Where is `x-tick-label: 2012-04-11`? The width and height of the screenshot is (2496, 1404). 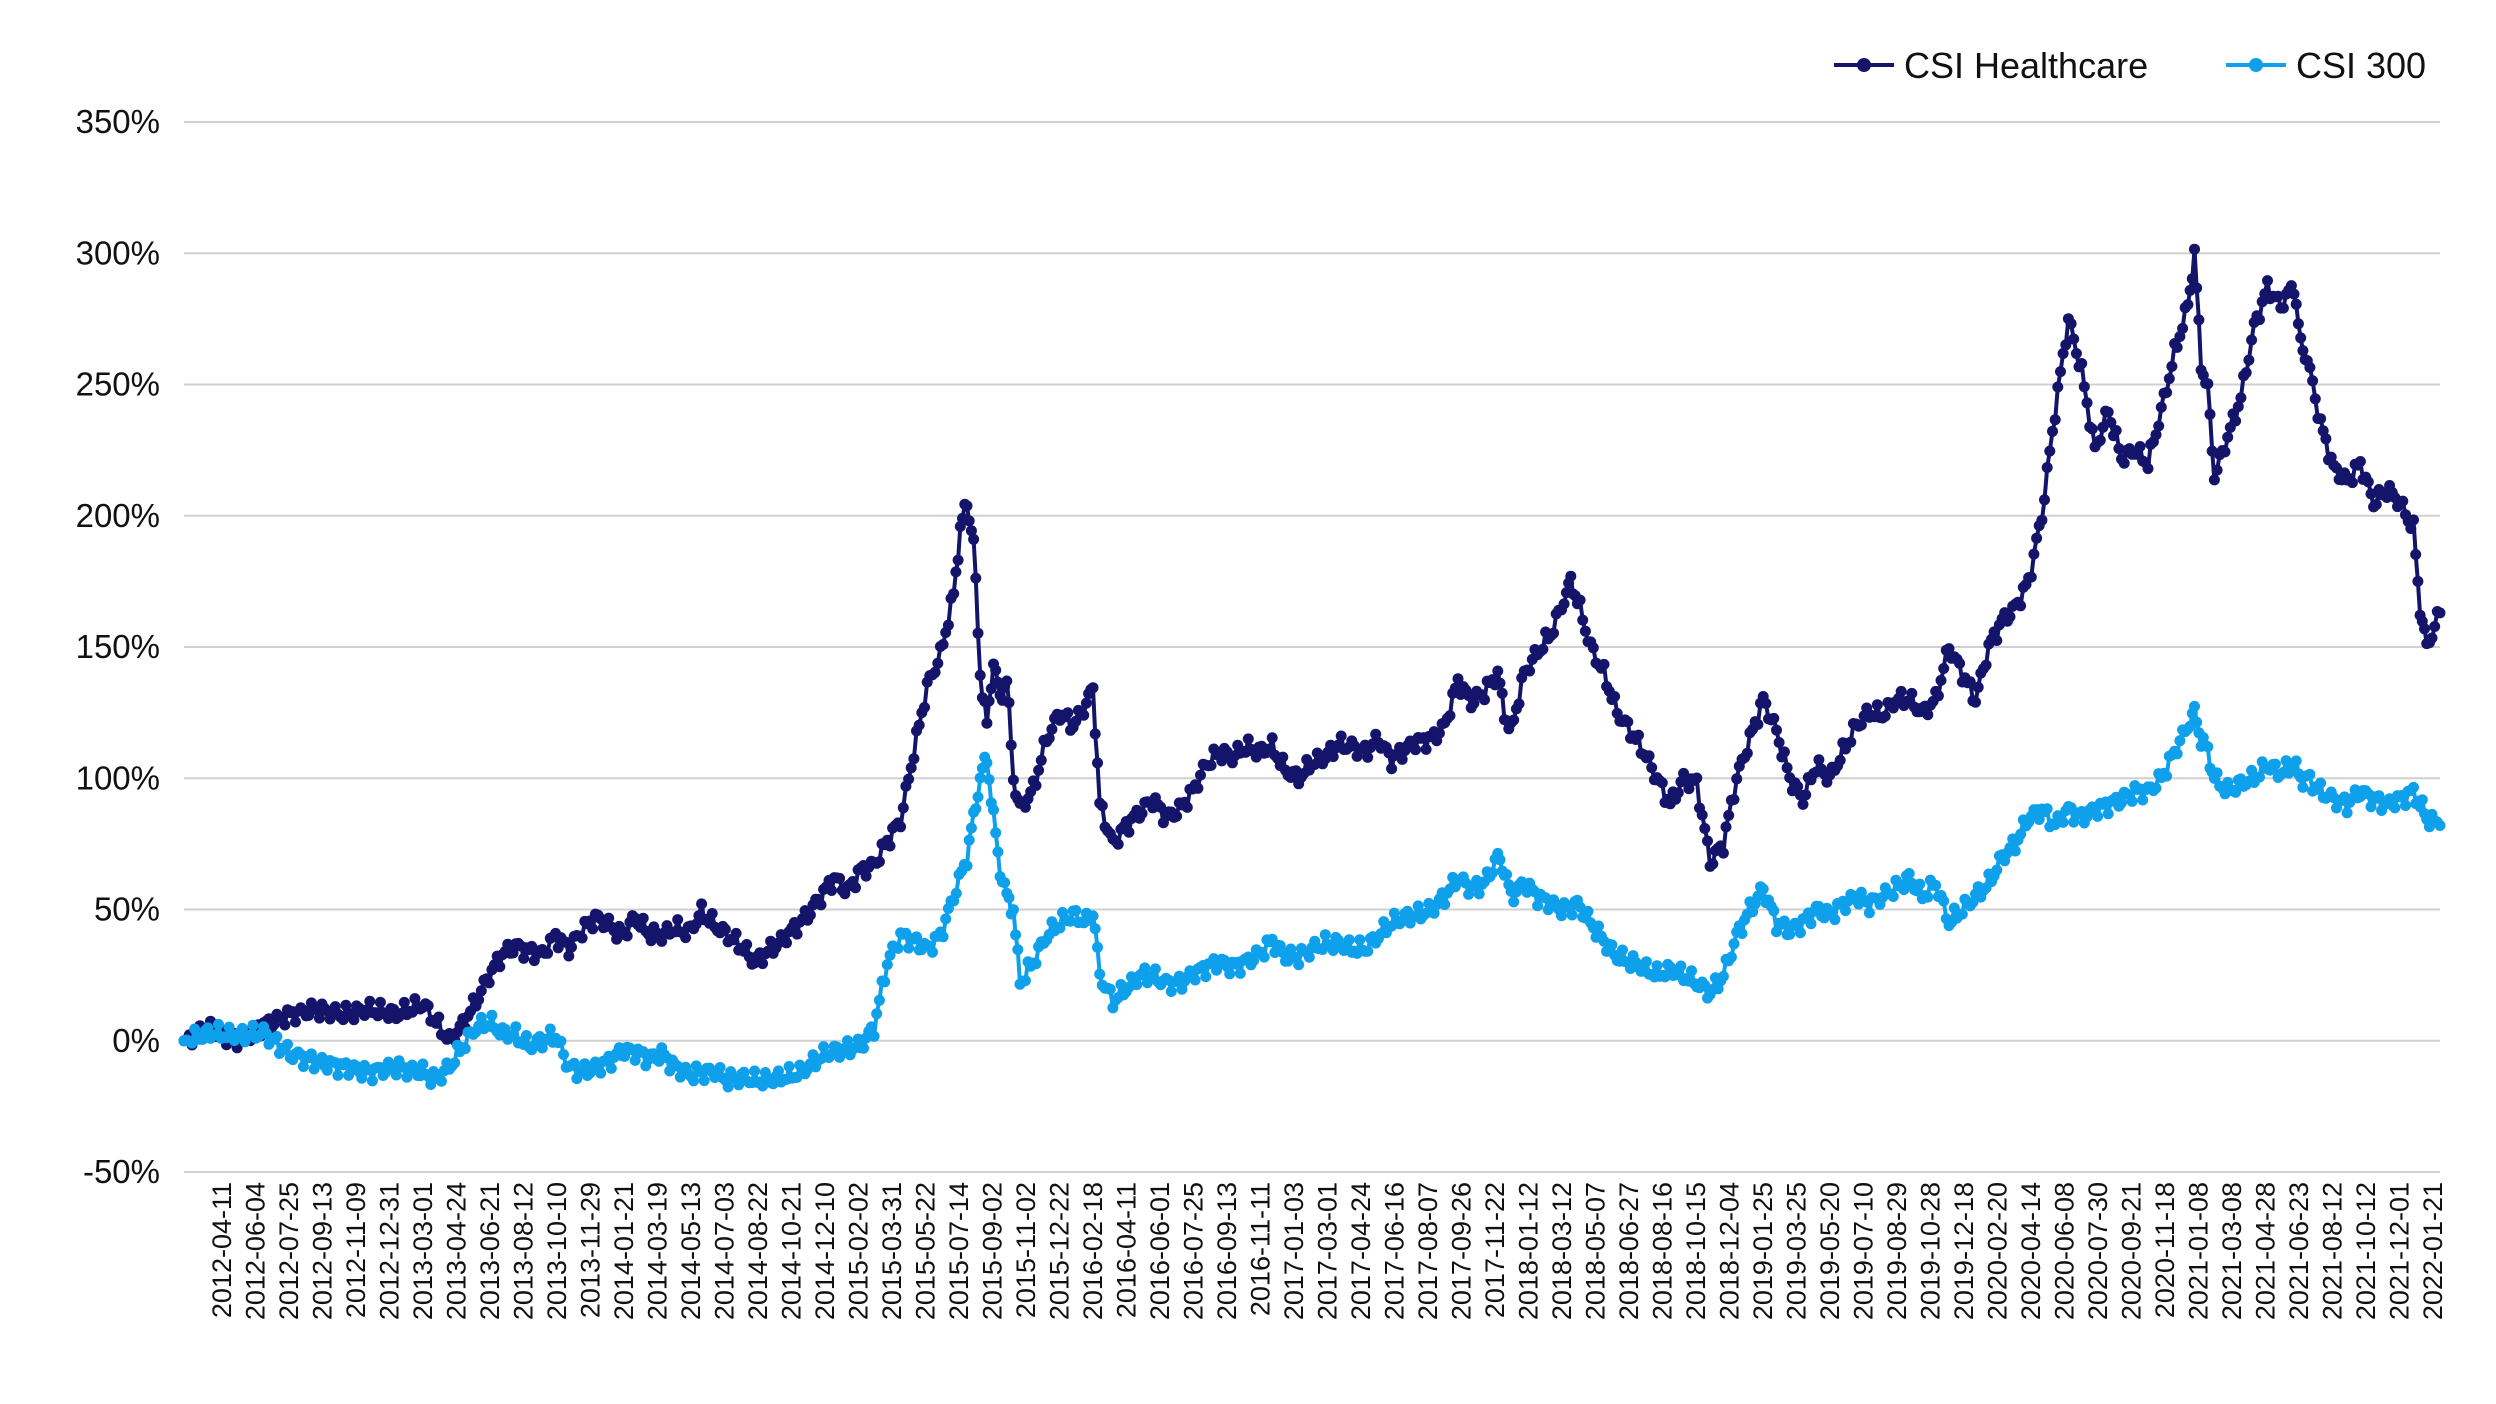 x-tick-label: 2012-04-11 is located at coordinates (222, 1250).